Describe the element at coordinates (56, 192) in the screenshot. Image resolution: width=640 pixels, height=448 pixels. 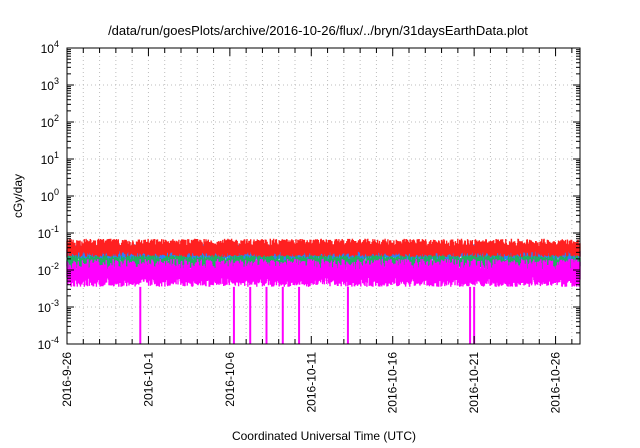
I see `y-tick-exponent: 0` at that location.